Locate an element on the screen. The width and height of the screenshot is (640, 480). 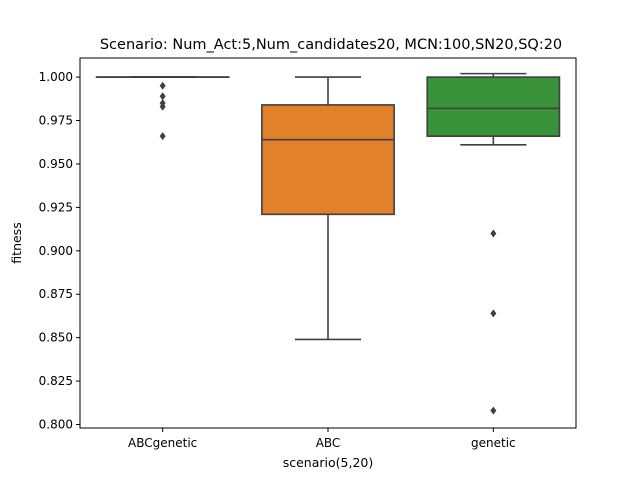
y-tick-label: 0.900 is located at coordinates (56, 251).